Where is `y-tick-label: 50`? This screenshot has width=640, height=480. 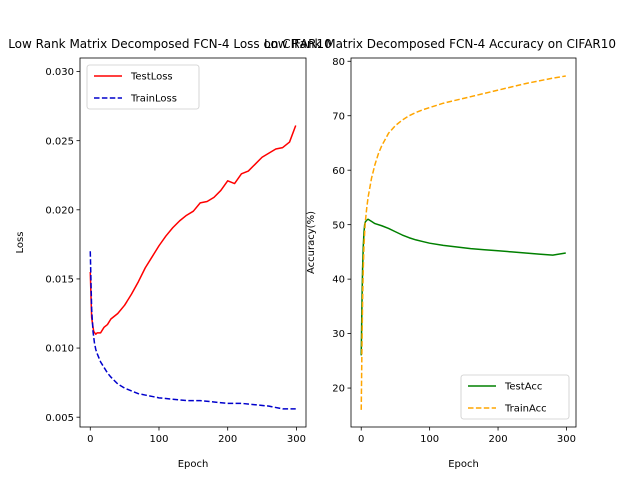 y-tick-label: 50 is located at coordinates (338, 225).